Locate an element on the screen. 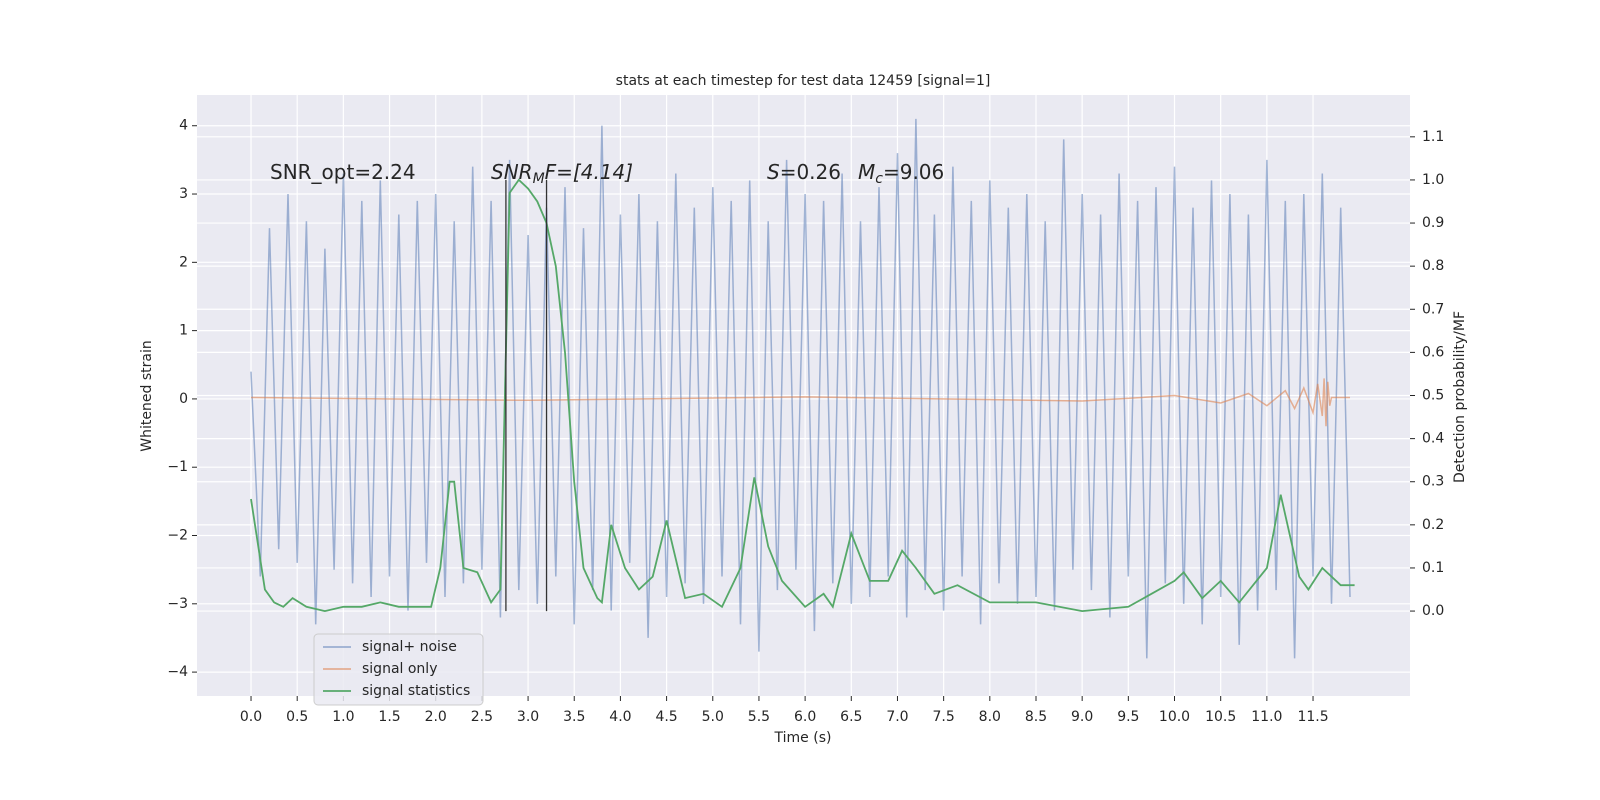  x-tick-label: 8.0 is located at coordinates (990, 717).